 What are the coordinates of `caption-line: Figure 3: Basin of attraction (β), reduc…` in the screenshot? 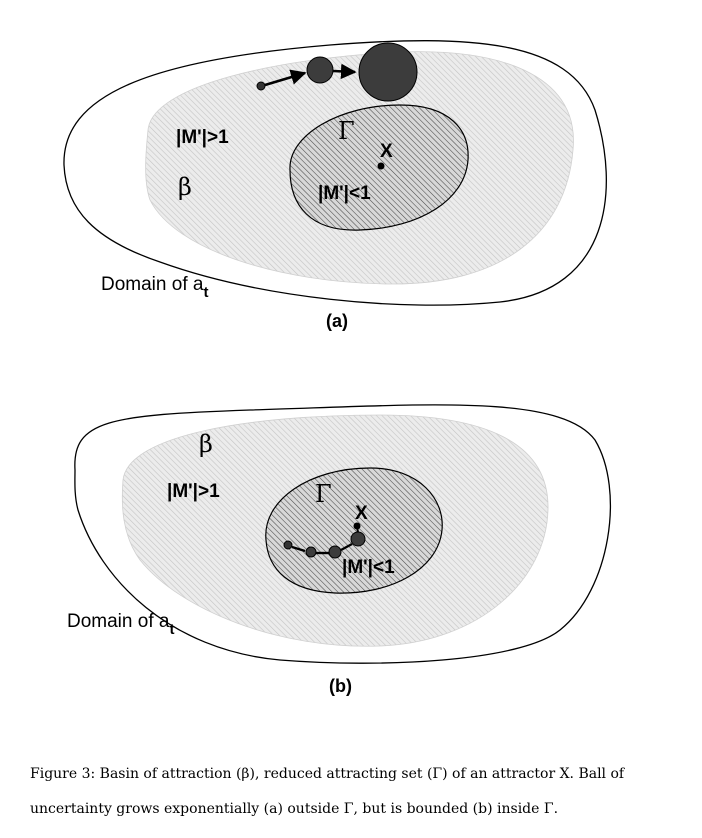 It's located at (327, 774).